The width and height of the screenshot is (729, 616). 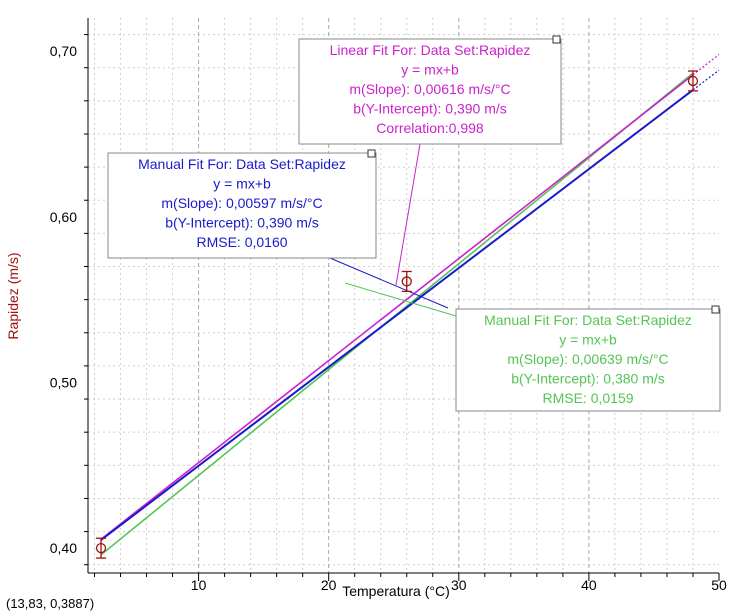 I want to click on fit-box-line: m(Slope): 0,00616 m/s/°C, so click(x=429, y=89).